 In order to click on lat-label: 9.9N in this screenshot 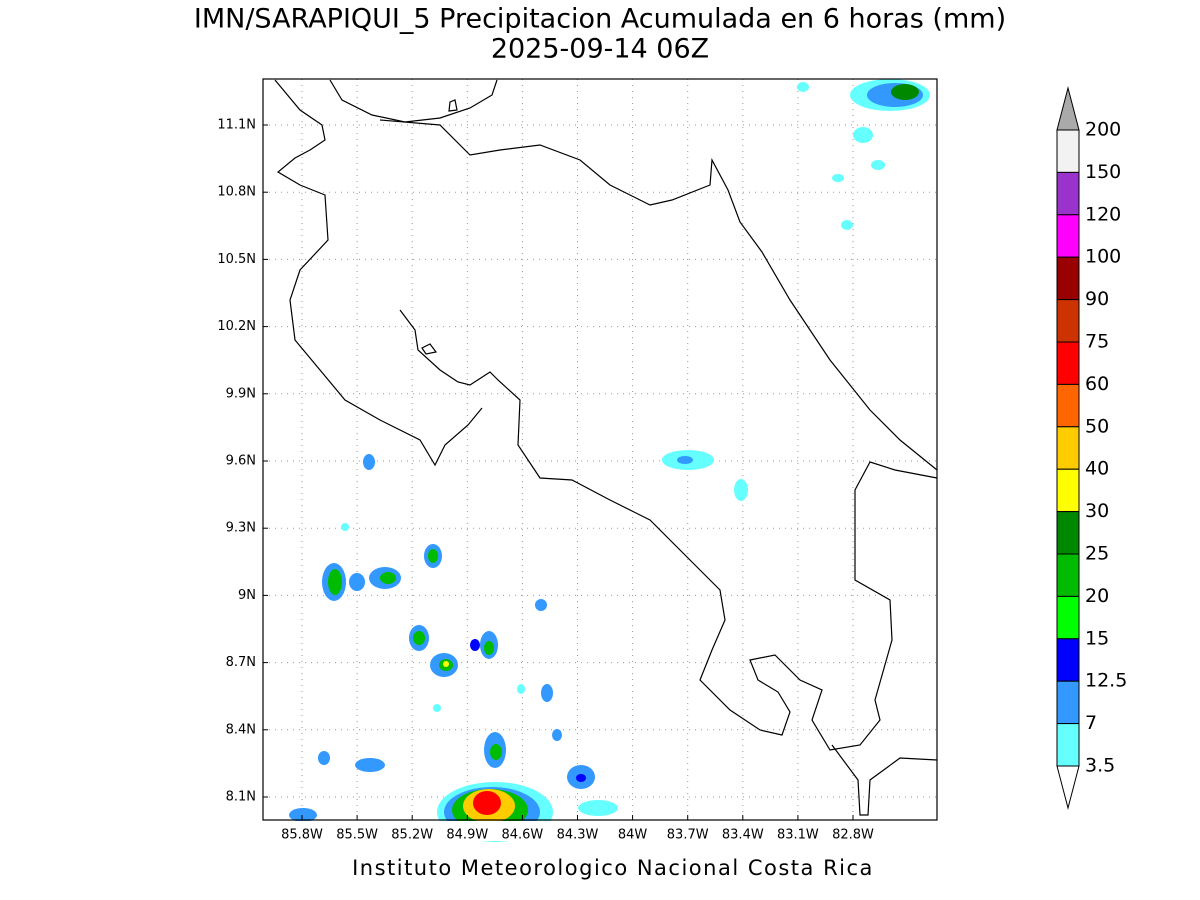, I will do `click(241, 393)`.